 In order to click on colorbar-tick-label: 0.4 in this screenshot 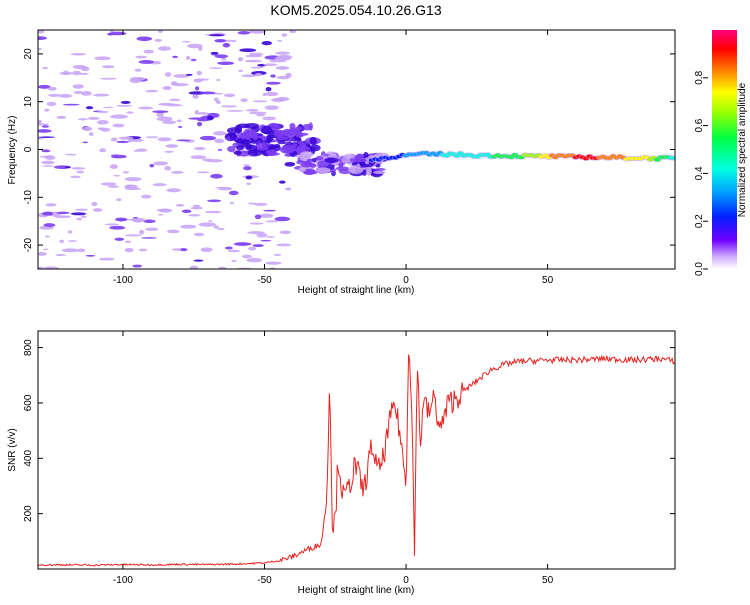, I will do `click(699, 173)`.